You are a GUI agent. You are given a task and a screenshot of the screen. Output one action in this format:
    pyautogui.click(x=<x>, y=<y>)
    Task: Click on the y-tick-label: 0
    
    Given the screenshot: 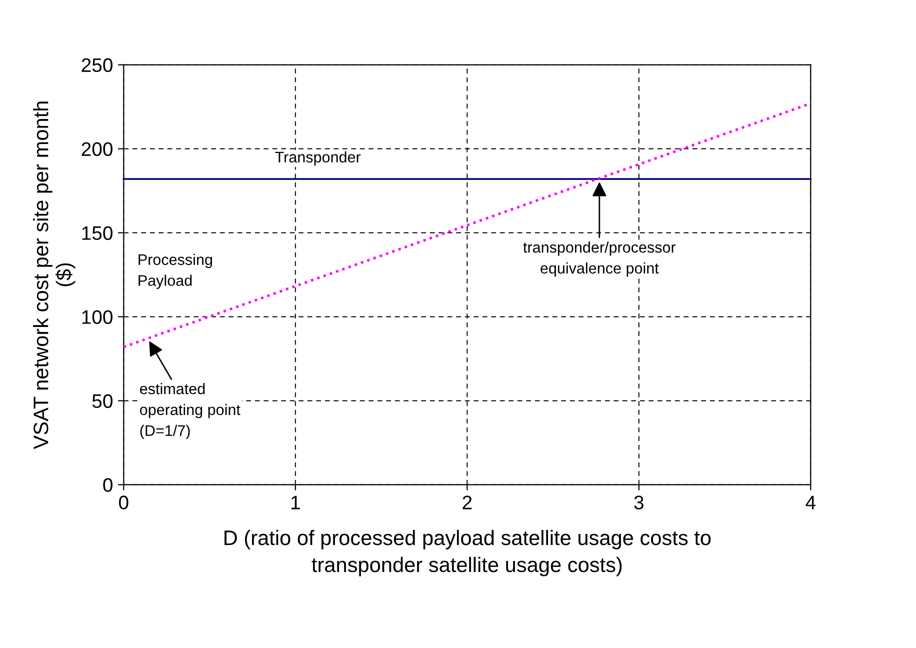 What is the action you would take?
    pyautogui.click(x=107, y=485)
    